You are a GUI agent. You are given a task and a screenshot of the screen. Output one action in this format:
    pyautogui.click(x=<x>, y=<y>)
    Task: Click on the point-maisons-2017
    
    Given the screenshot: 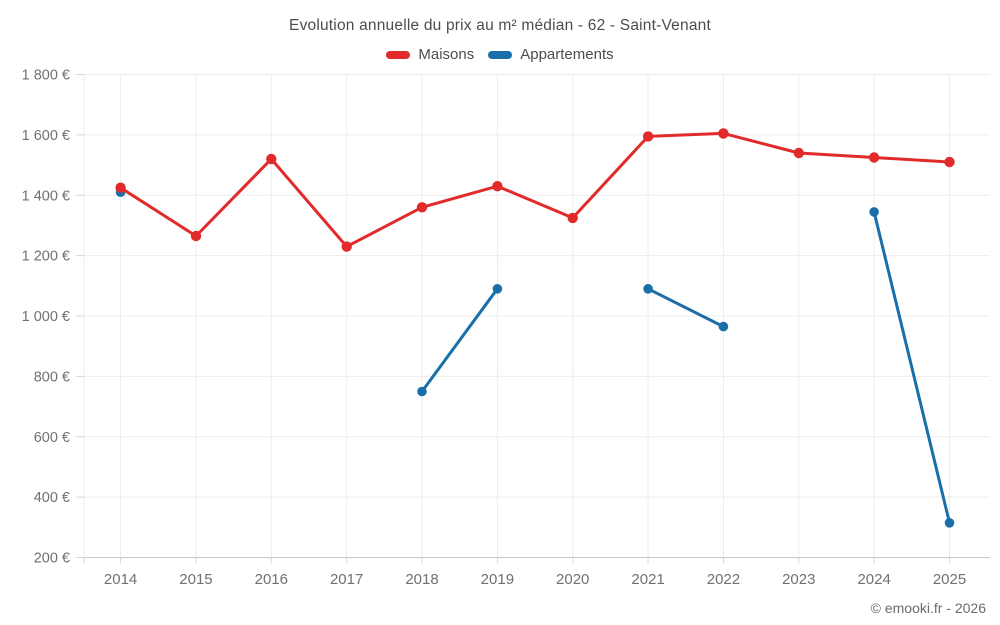 What is the action you would take?
    pyautogui.click(x=346, y=246)
    